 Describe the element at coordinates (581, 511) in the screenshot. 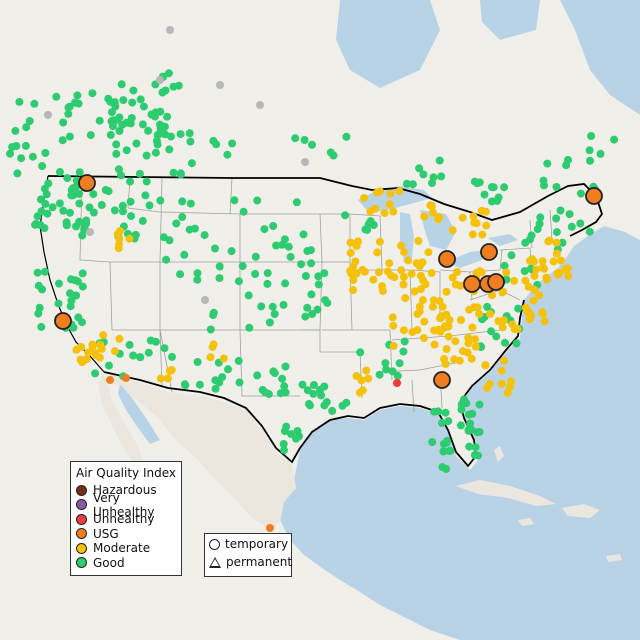

I see `hispaniola` at that location.